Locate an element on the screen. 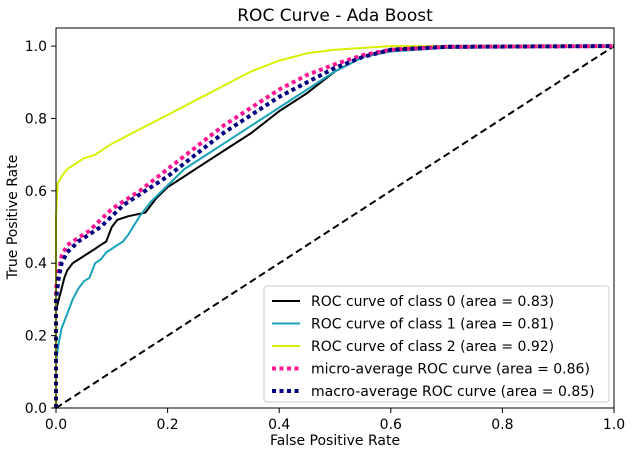 The width and height of the screenshot is (632, 455). x-tick-label: 0.4 is located at coordinates (279, 425).